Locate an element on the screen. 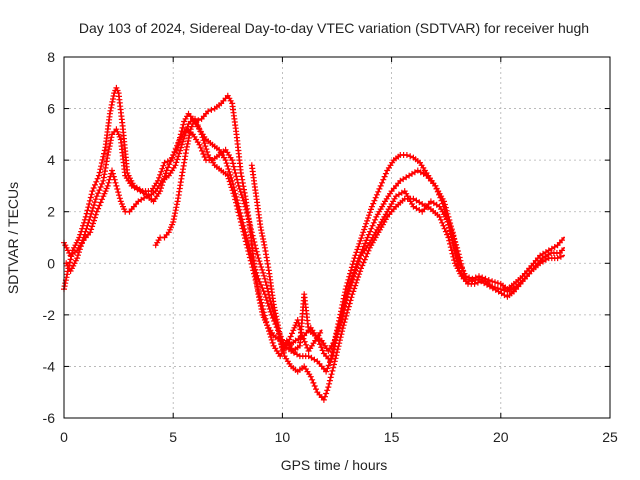 This screenshot has width=640, height=480. y-tick-label: -4 is located at coordinates (49, 366).